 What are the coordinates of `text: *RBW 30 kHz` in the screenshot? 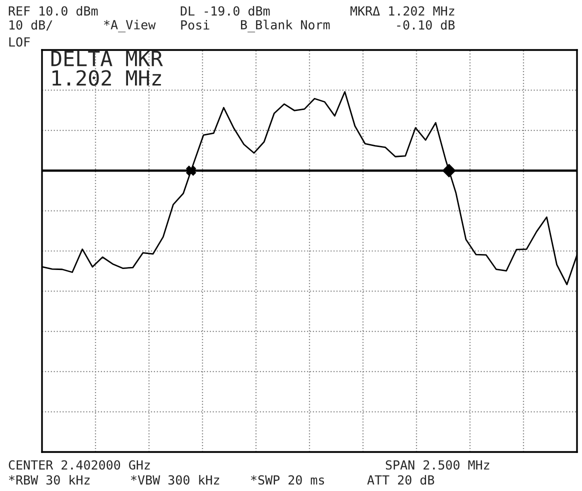 It's located at (49, 479).